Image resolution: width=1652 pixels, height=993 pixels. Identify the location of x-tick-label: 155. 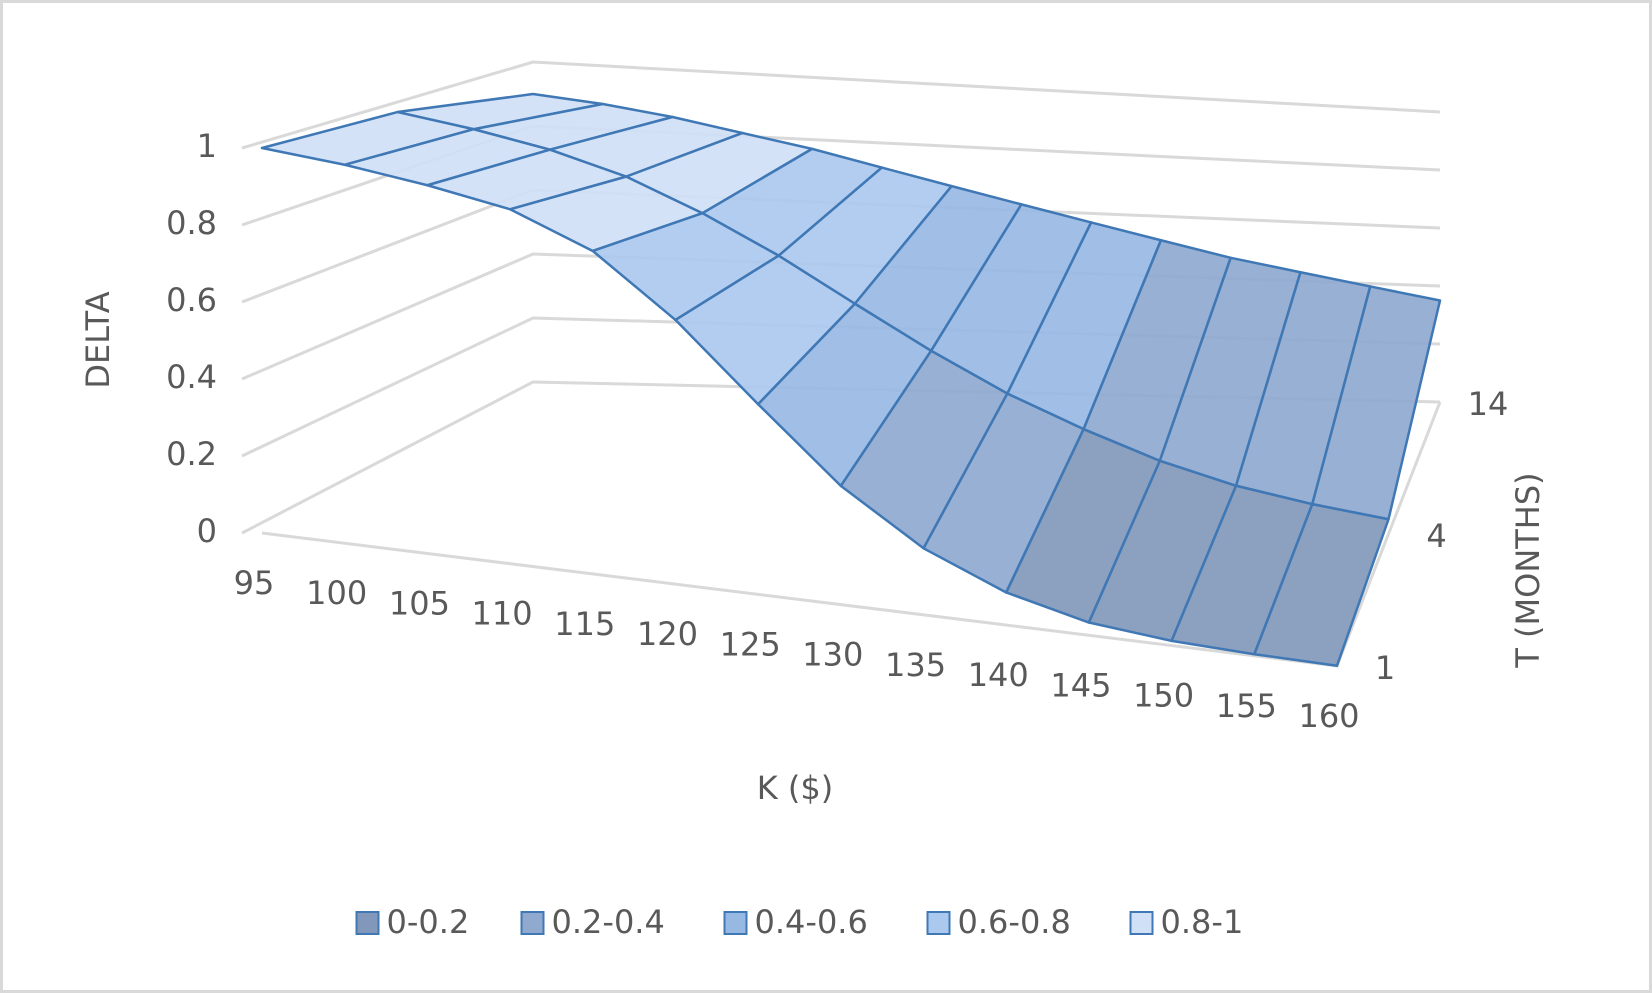
(1246, 706).